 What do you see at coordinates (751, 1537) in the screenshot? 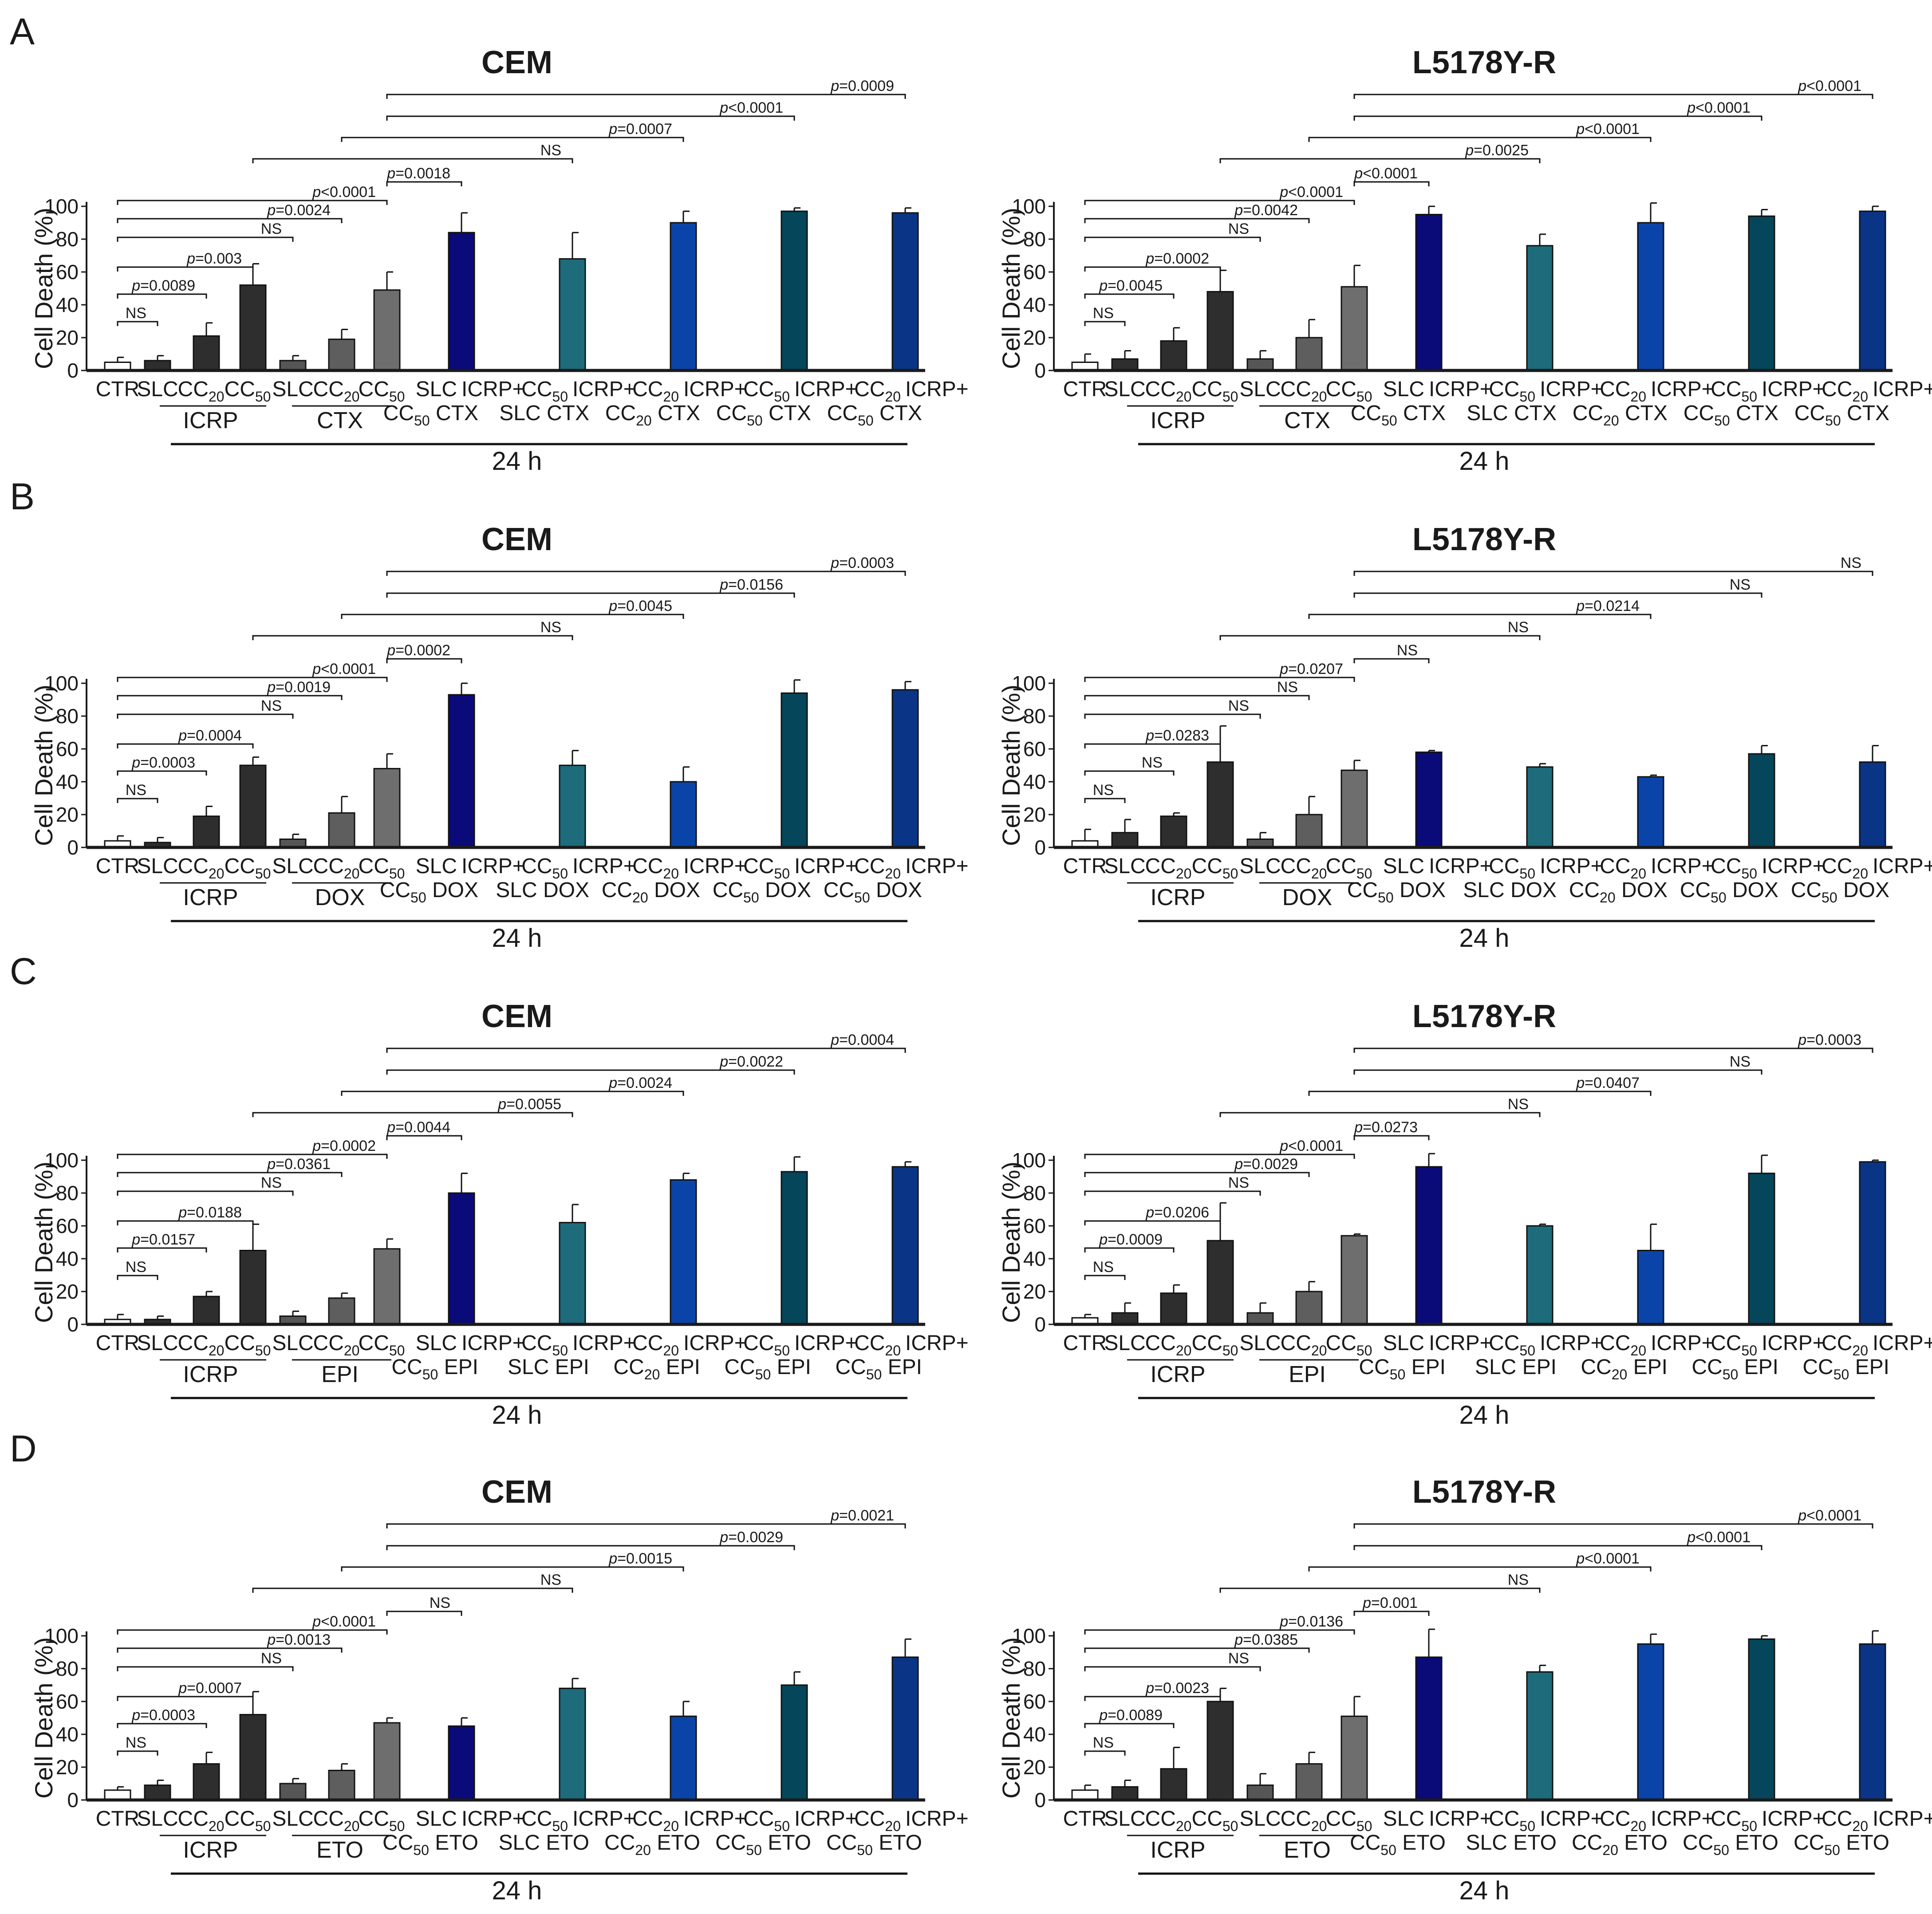
I see `comparison-label-9: p=0.0029` at bounding box center [751, 1537].